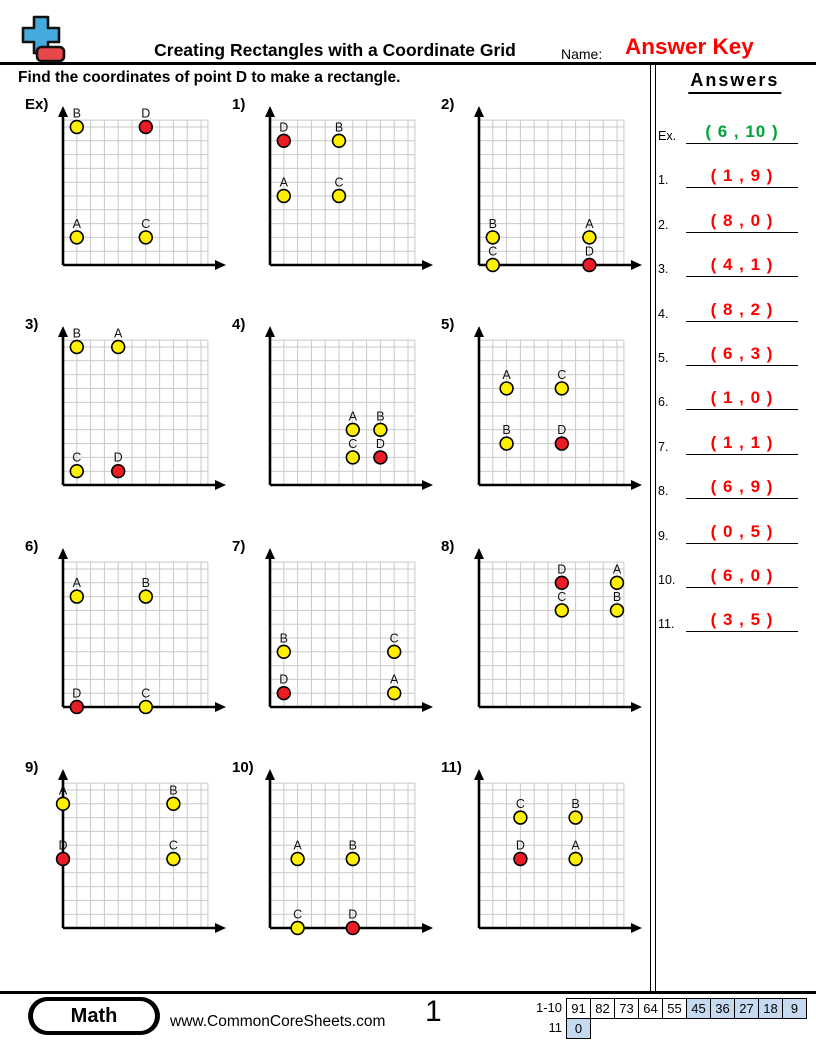 The image size is (816, 1056). Describe the element at coordinates (239, 324) in the screenshot. I see `problem-number: 4)` at that location.